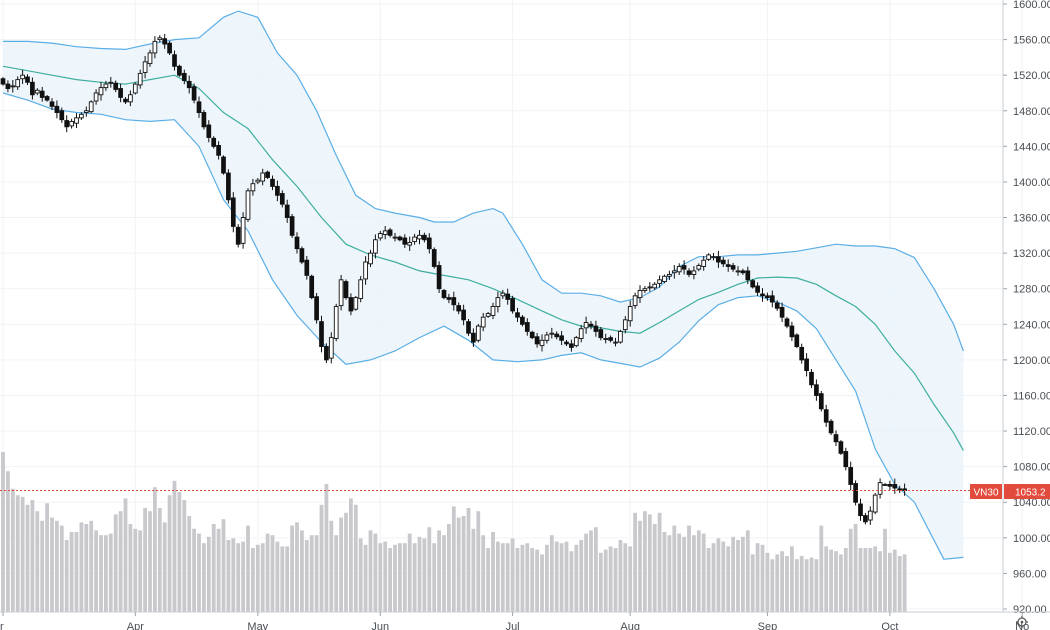 The width and height of the screenshot is (1050, 630). What do you see at coordinates (1030, 574) in the screenshot?
I see `y-tick-label: 960.00` at bounding box center [1030, 574].